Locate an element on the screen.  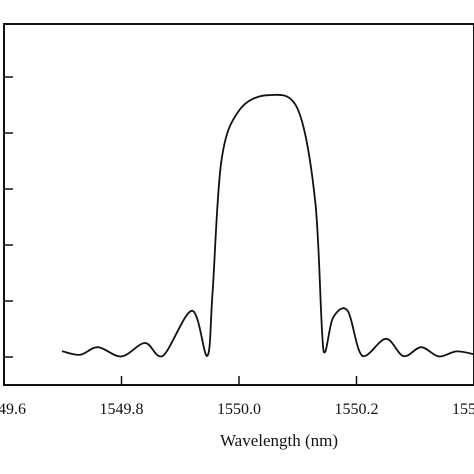
x-tick-label: 1550.0 is located at coordinates (239, 409).